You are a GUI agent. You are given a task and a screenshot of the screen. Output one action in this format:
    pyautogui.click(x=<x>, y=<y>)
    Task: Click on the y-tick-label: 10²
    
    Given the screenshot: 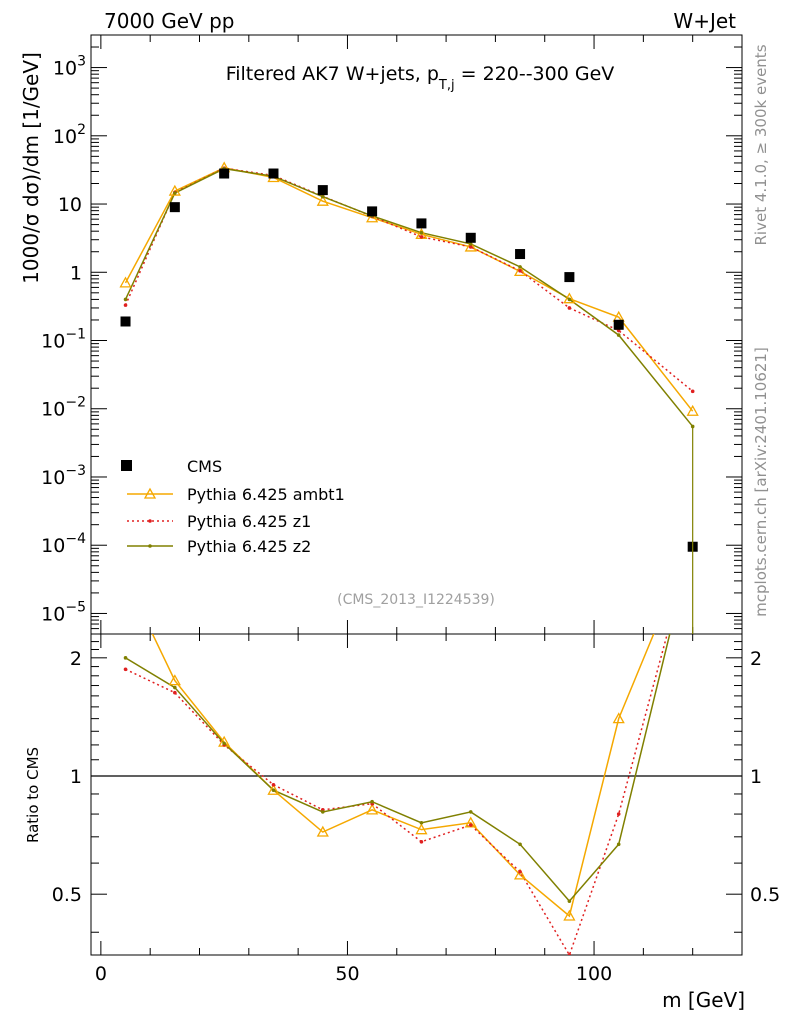 What is the action you would take?
    pyautogui.click(x=69, y=135)
    